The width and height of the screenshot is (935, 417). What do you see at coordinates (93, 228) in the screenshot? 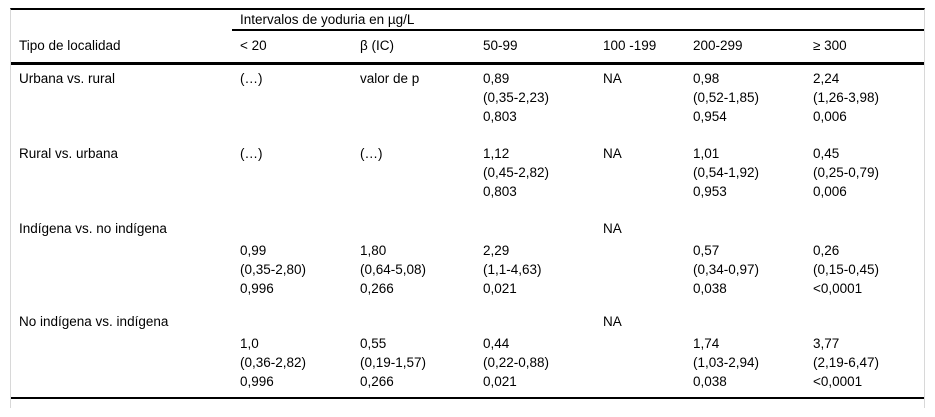
I see `row-label: Indígena vs. no indígena` at bounding box center [93, 228].